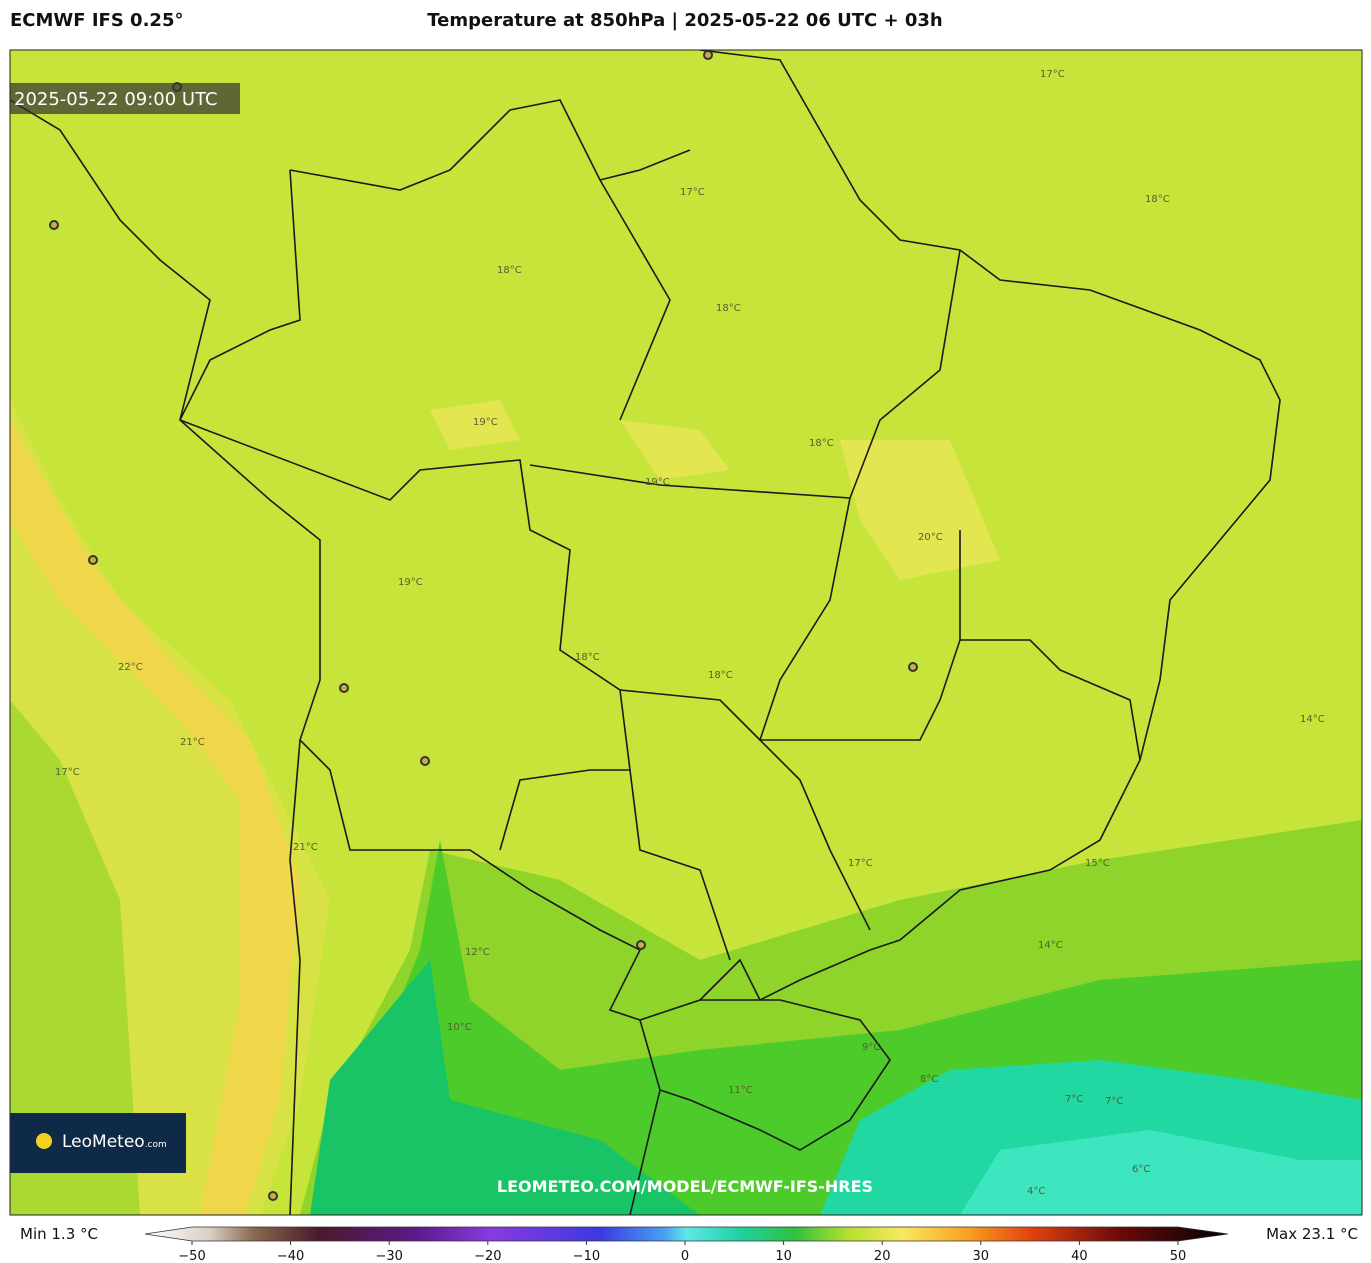  Describe the element at coordinates (1141, 1169) in the screenshot. I see `contour-label: 6°C` at that location.